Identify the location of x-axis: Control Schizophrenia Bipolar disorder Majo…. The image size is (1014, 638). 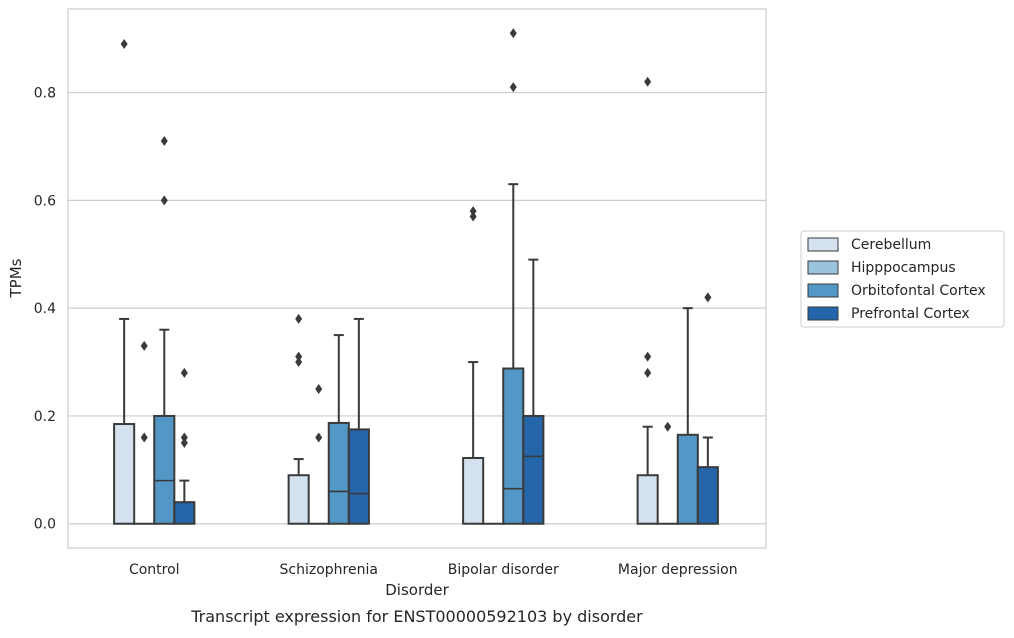
(433, 570).